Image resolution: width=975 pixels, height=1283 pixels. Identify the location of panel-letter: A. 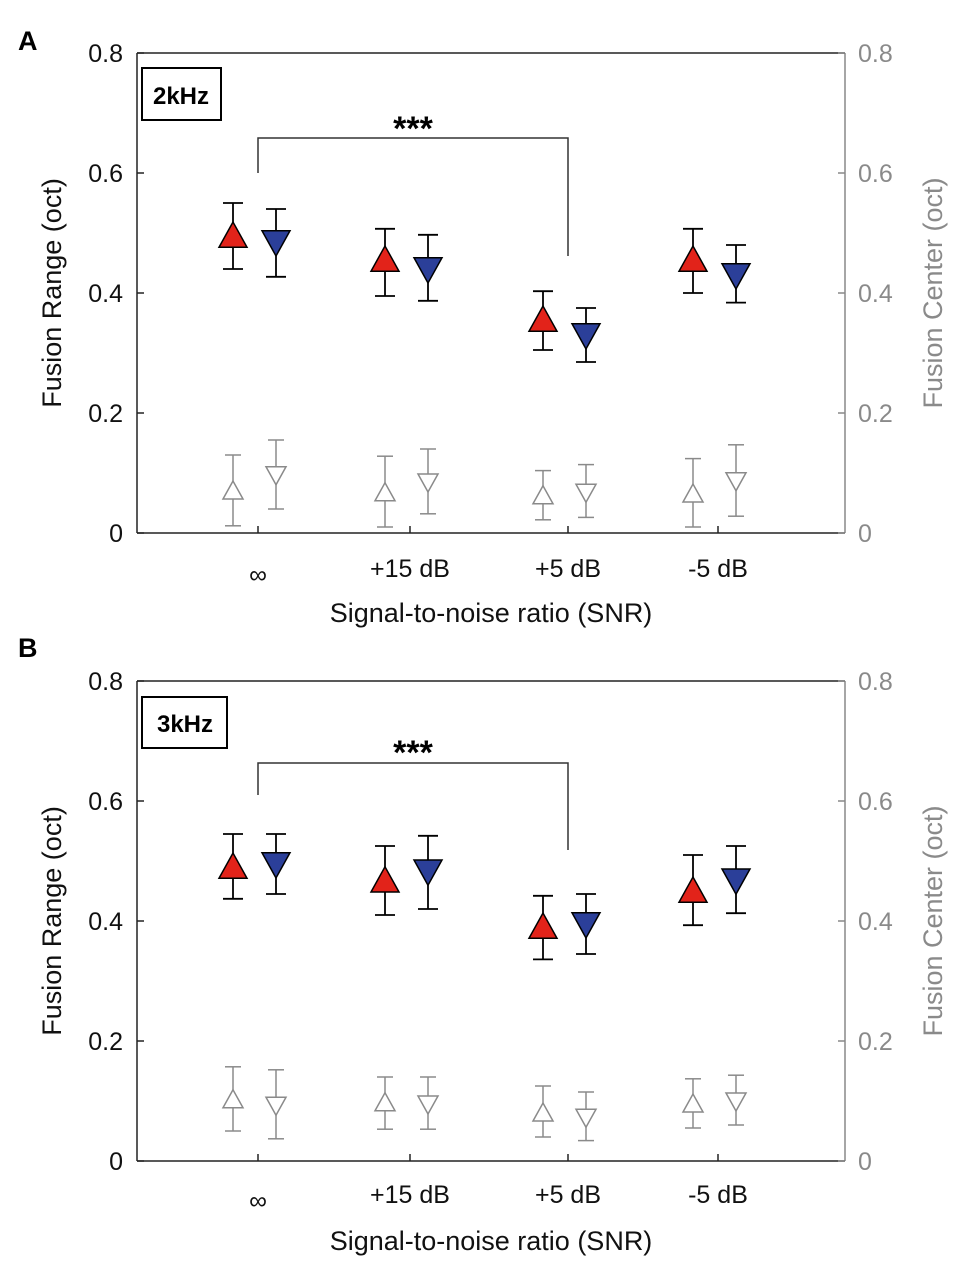
(28, 41).